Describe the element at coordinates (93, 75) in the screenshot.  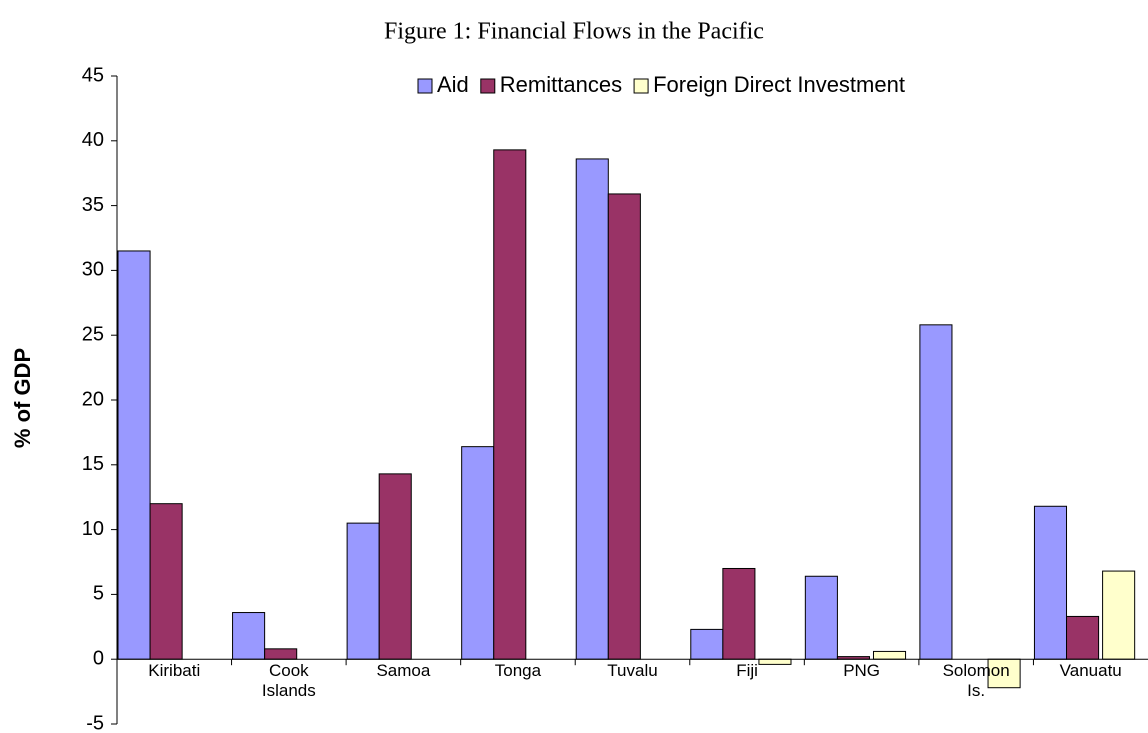
I see `y-tick-label: 45` at that location.